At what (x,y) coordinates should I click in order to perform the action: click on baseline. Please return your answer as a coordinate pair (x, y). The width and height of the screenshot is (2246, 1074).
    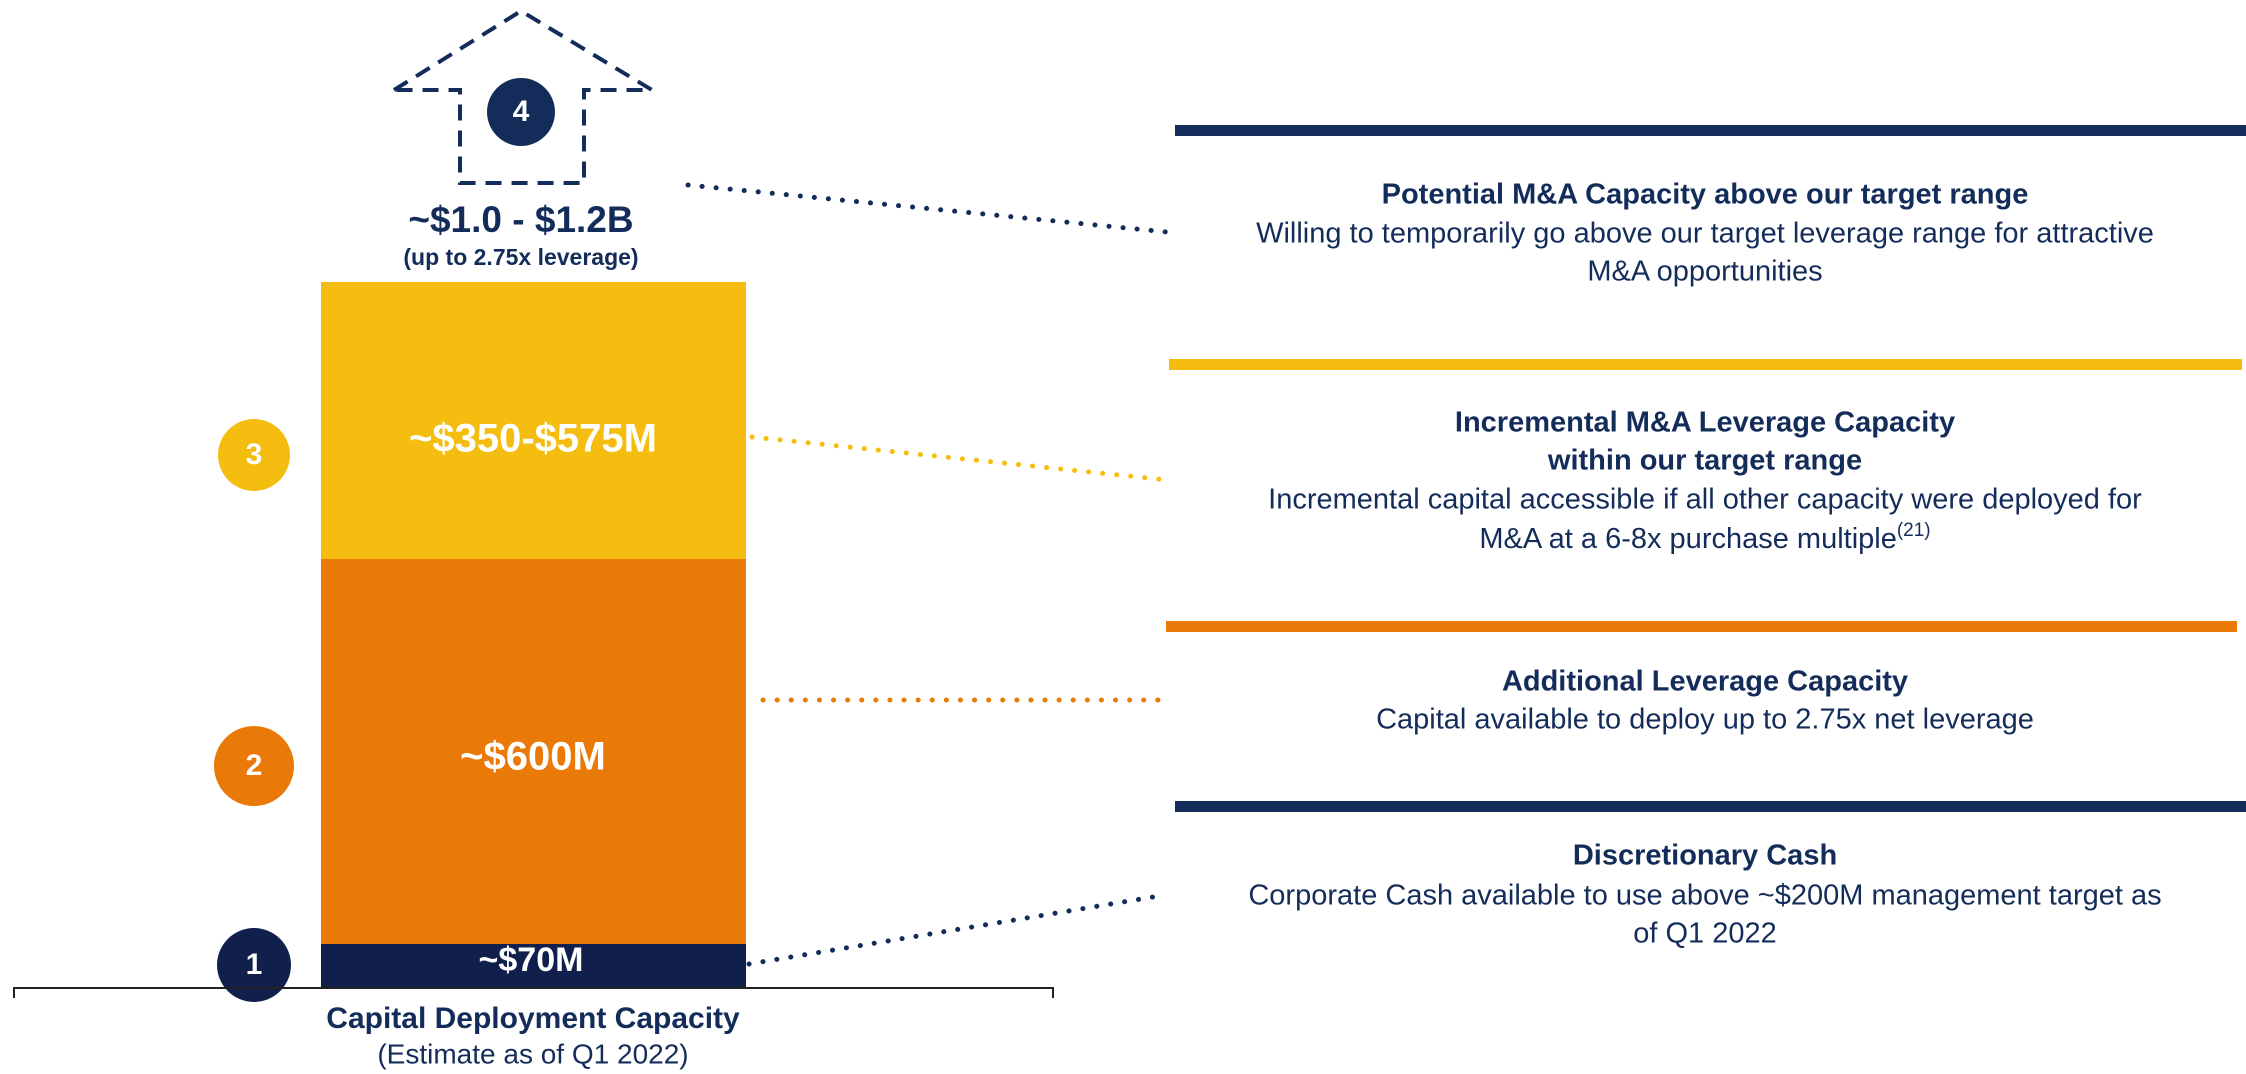
    Looking at the image, I should click on (533, 992).